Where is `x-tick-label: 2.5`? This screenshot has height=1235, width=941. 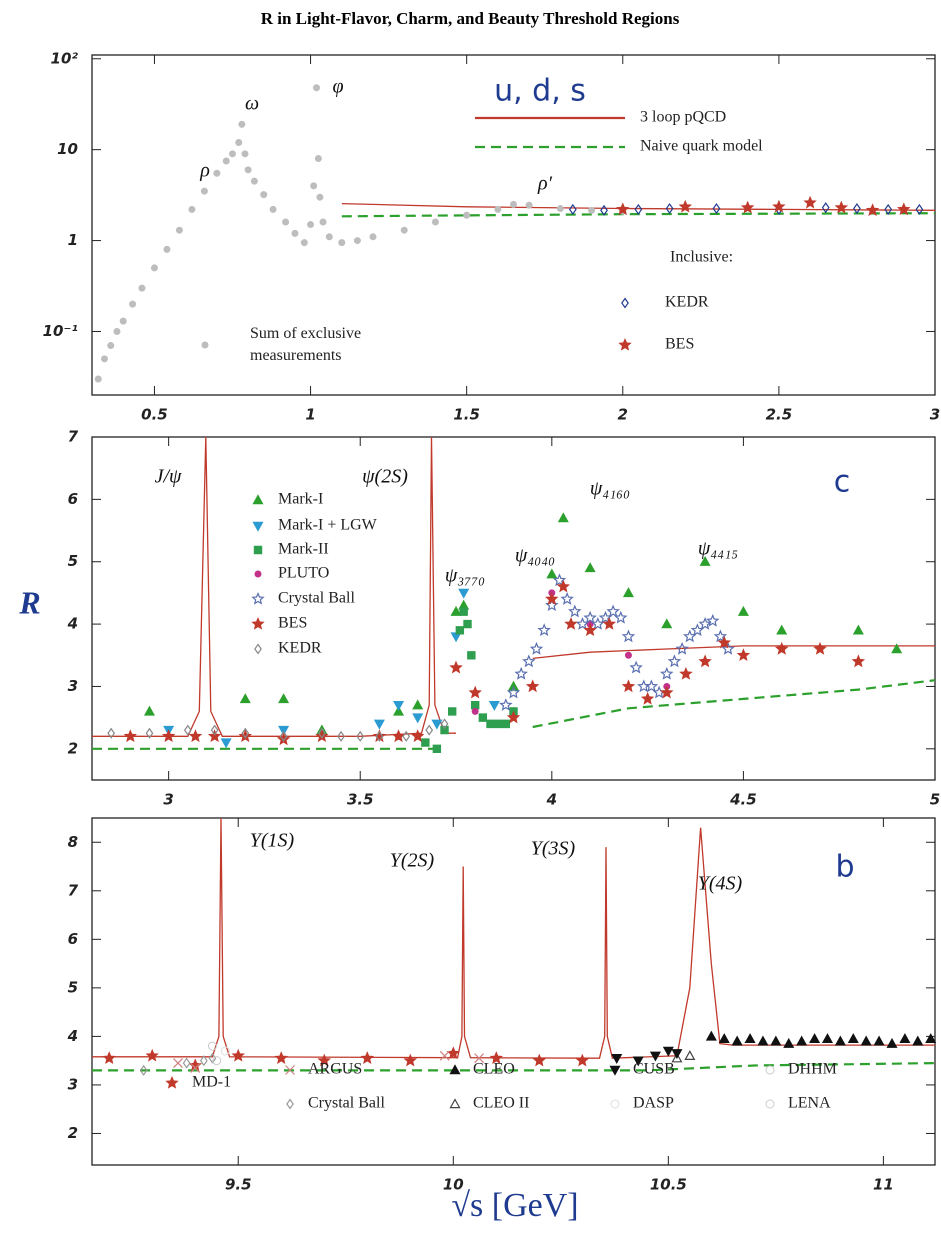 x-tick-label: 2.5 is located at coordinates (779, 415).